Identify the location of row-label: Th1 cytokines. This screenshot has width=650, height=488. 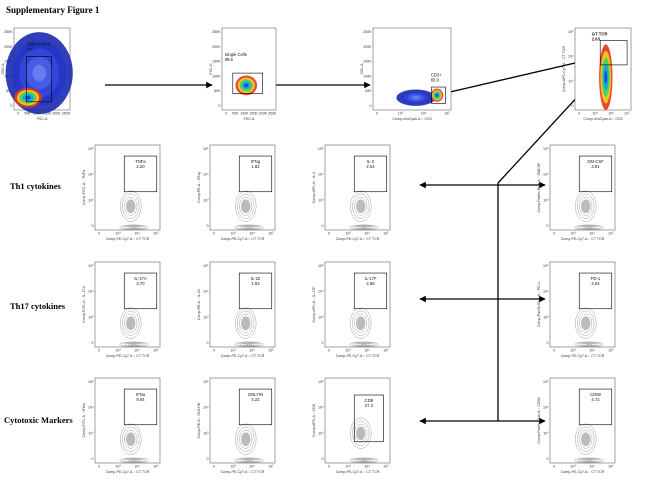
(35, 186).